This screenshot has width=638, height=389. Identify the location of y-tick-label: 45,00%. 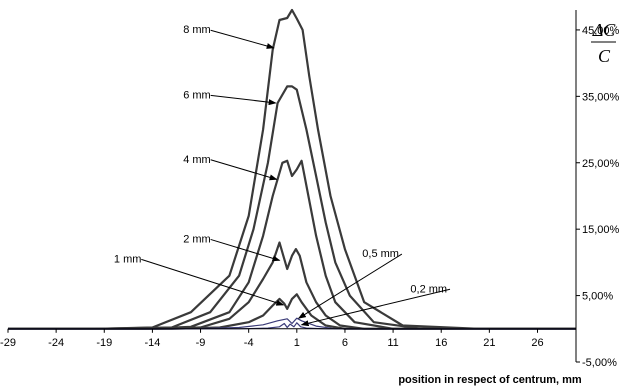
(601, 31).